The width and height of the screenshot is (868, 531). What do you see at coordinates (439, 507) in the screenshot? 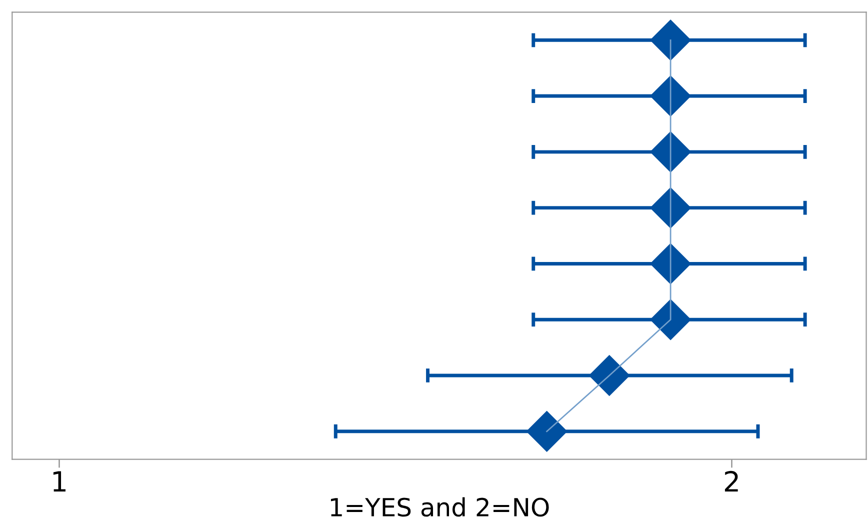
I see `x-axis-title: 1=YES and 2=NO` at bounding box center [439, 507].